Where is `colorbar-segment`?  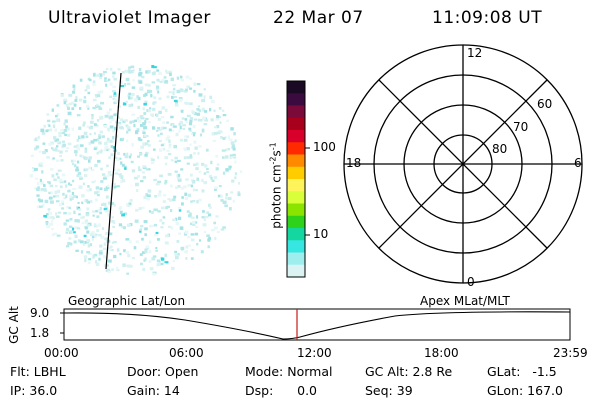 colorbar-segment is located at coordinates (296, 173).